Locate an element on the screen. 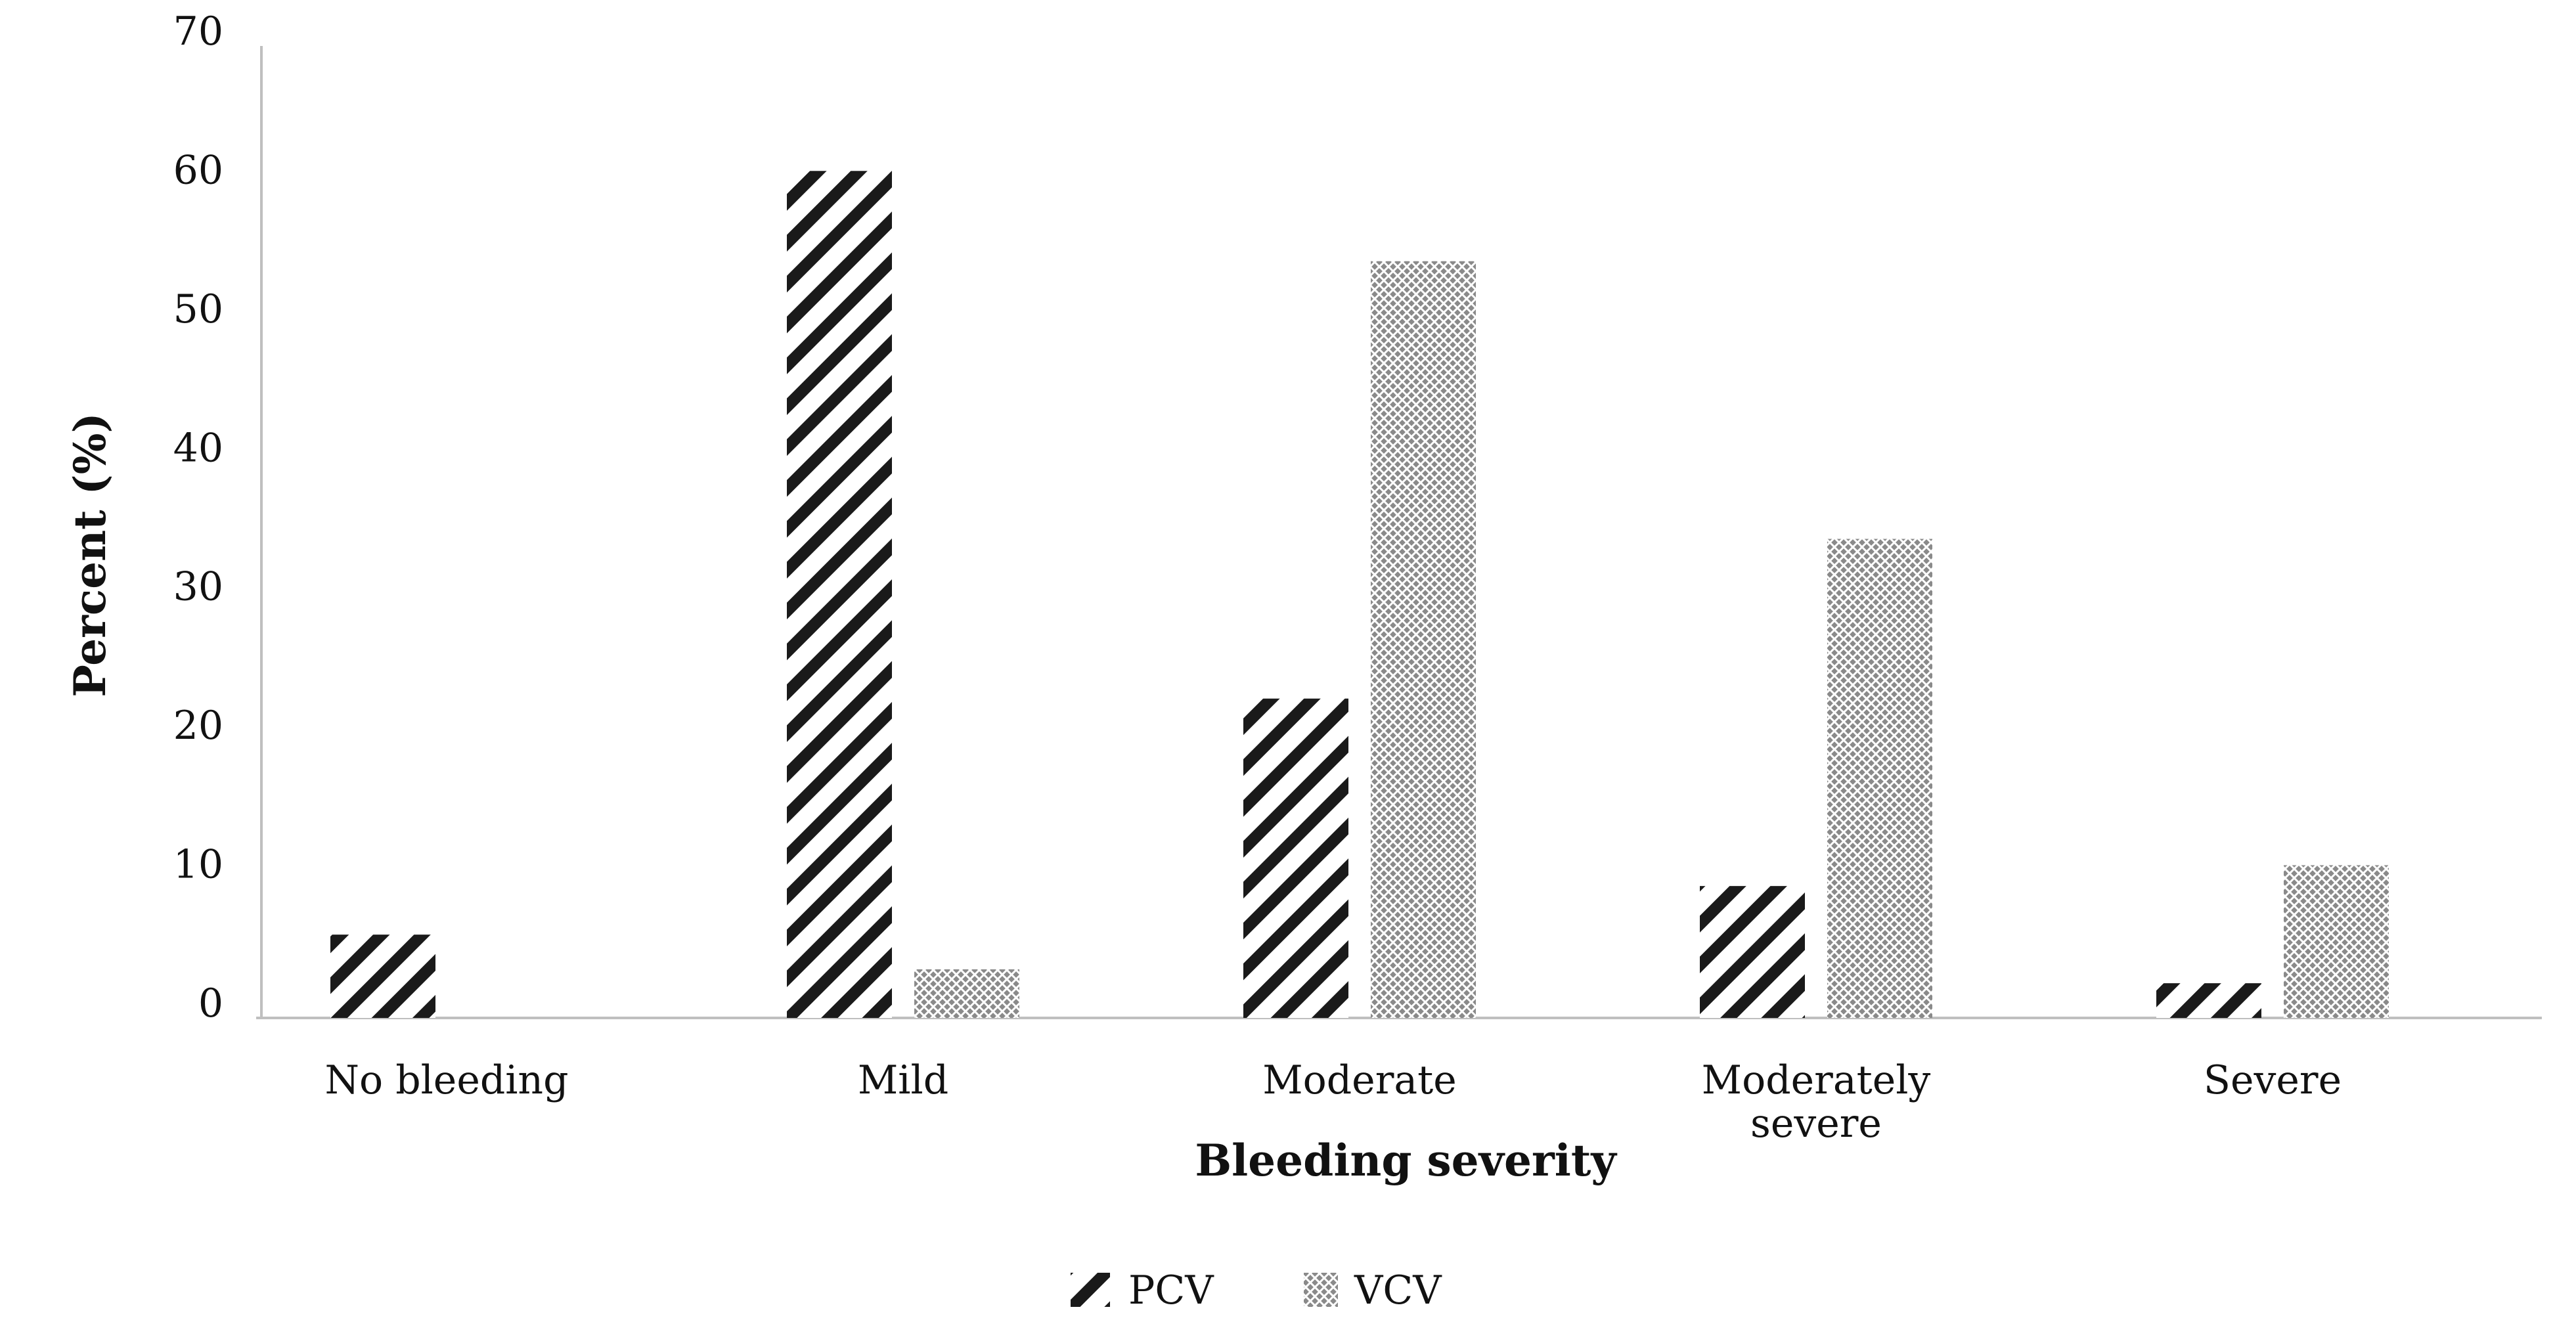 This screenshot has width=2576, height=1322. legend-item-vcv: VCV is located at coordinates (1373, 1290).